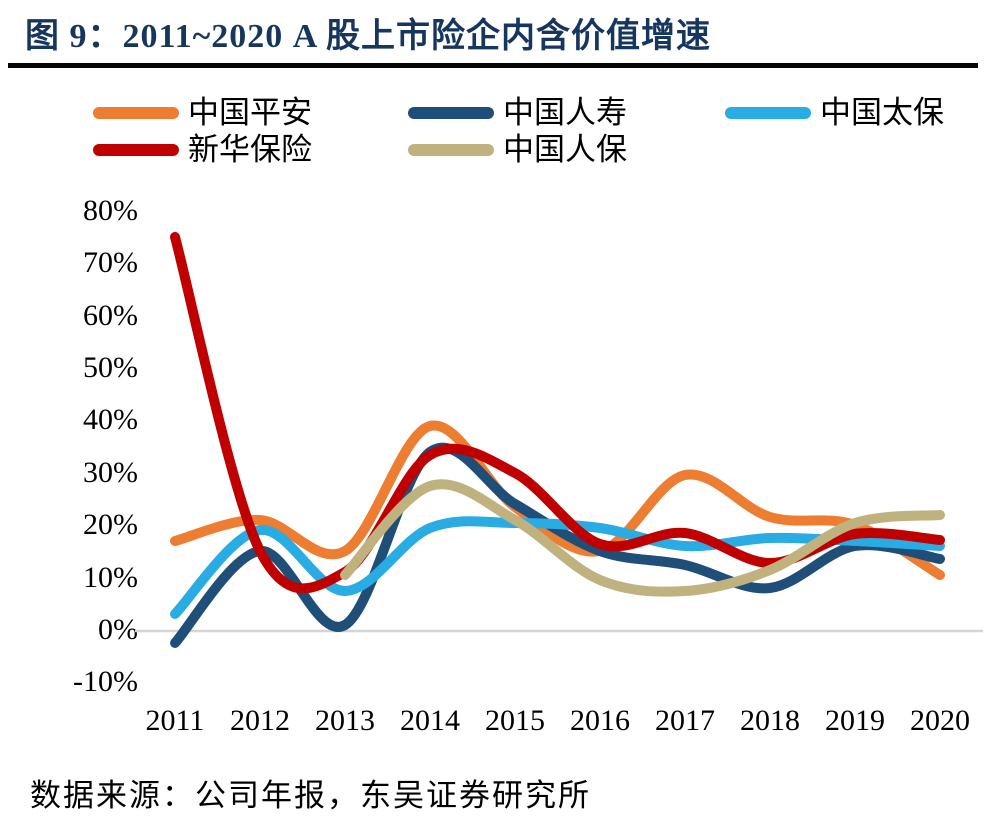  Describe the element at coordinates (345, 720) in the screenshot. I see `x-tick-2013: 2013` at that location.